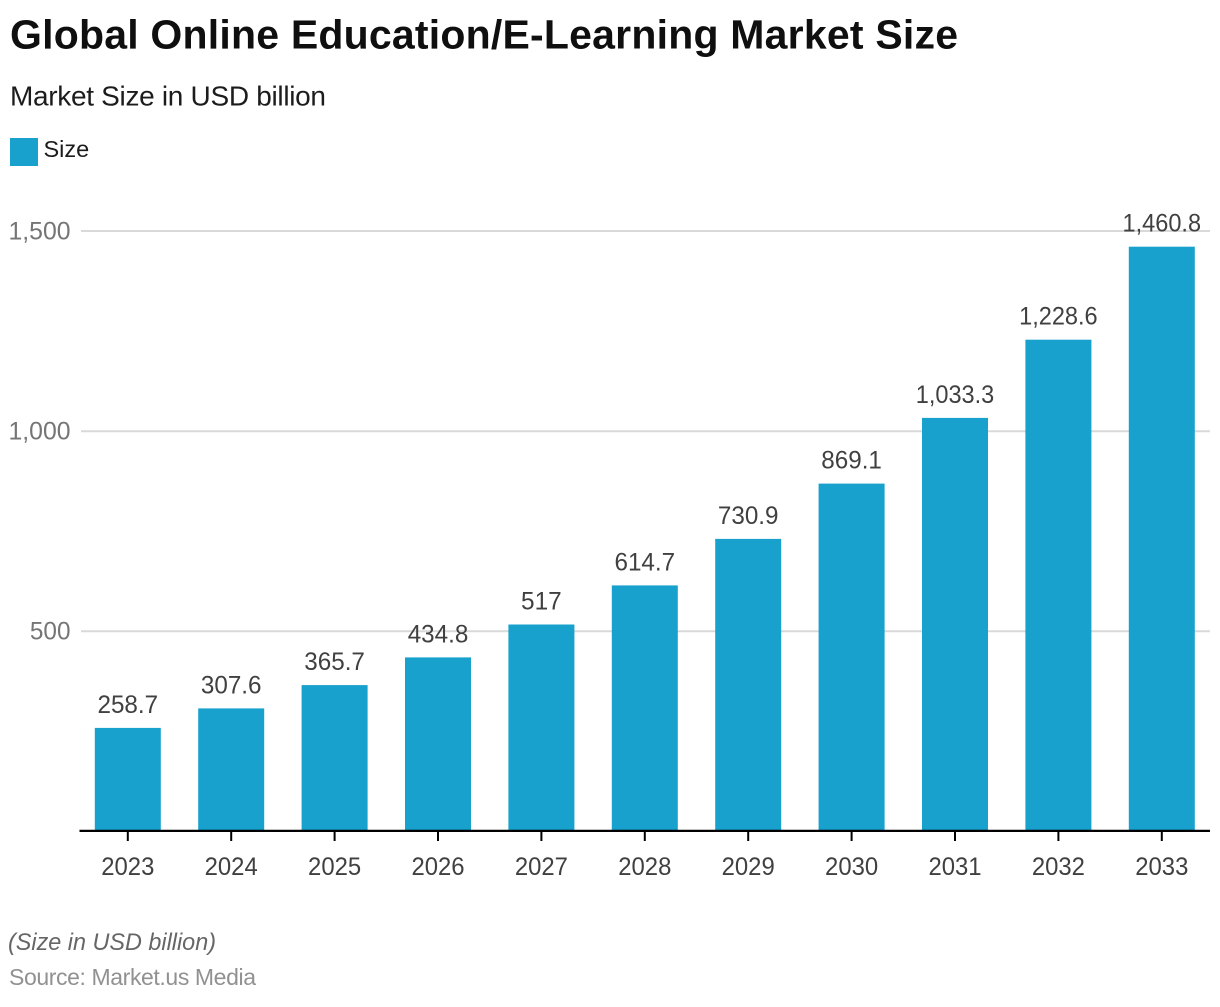 The width and height of the screenshot is (1220, 1007). Describe the element at coordinates (40, 232) in the screenshot. I see `svg-text: 1,500` at that location.